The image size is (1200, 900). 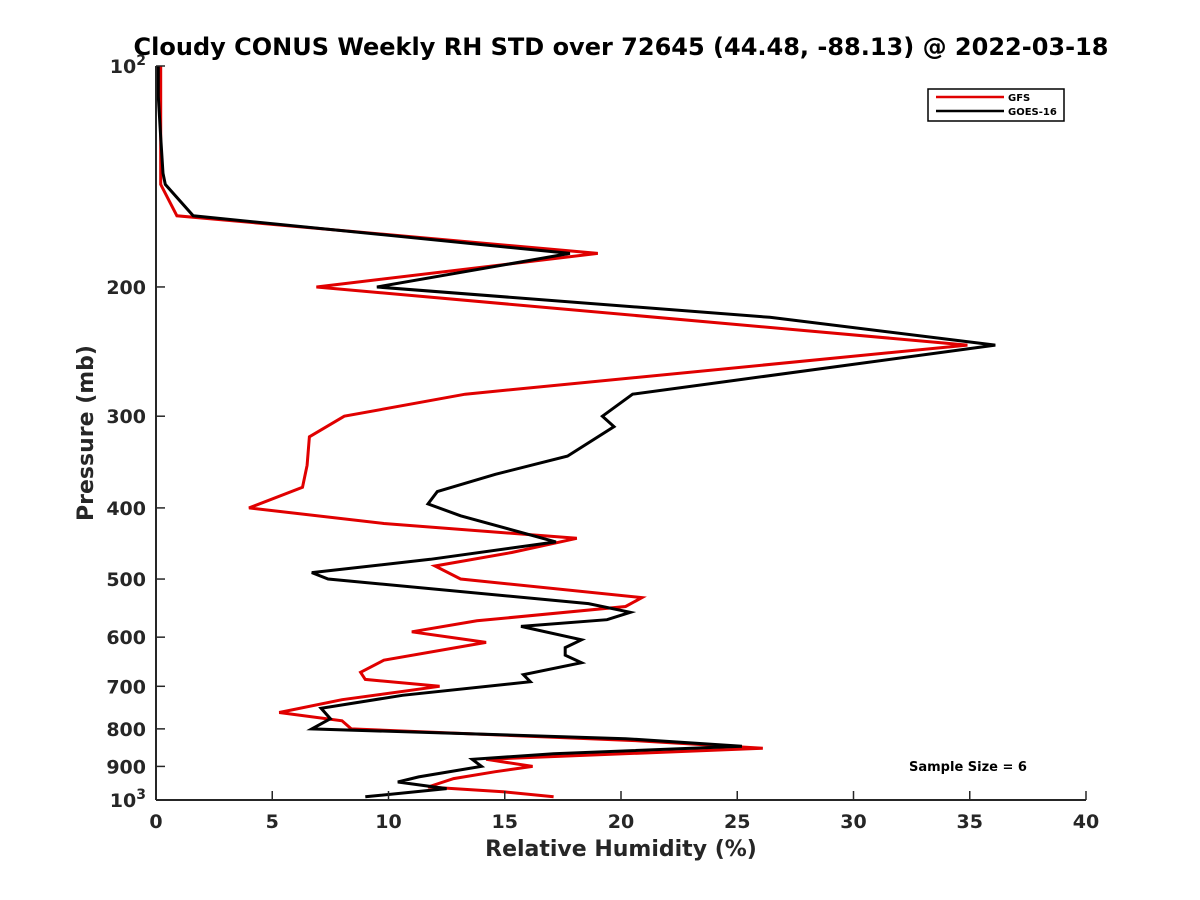 I want to click on x-tick-label: 0, so click(x=155, y=822).